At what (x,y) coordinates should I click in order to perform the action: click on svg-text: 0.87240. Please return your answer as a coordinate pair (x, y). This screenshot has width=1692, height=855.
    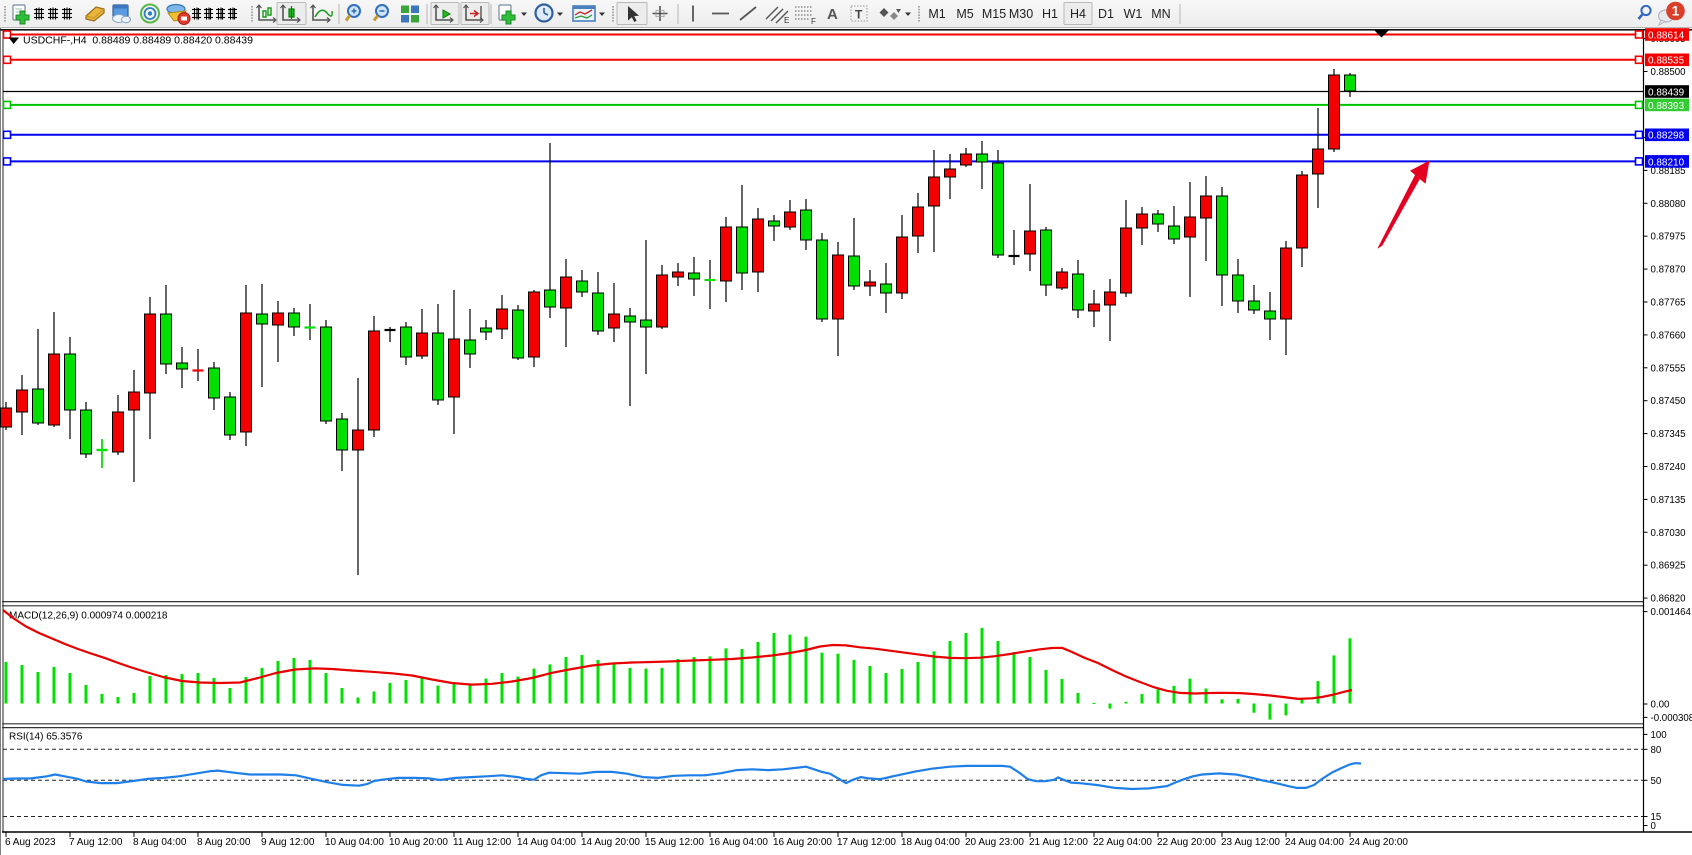
    Looking at the image, I should click on (1669, 467).